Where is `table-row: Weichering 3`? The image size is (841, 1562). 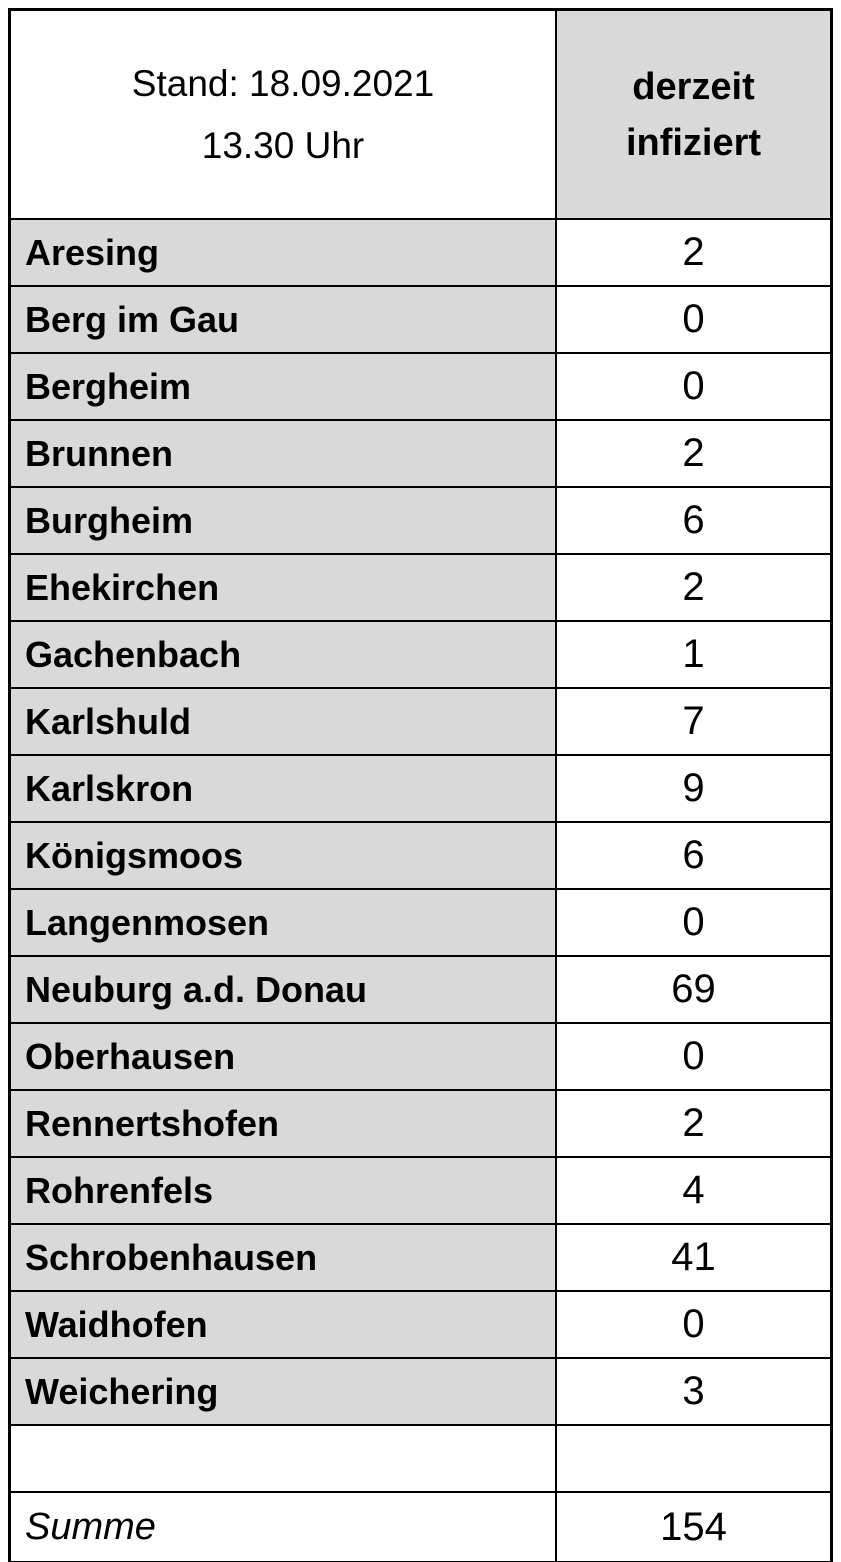
table-row: Weichering 3 is located at coordinates (420, 1390).